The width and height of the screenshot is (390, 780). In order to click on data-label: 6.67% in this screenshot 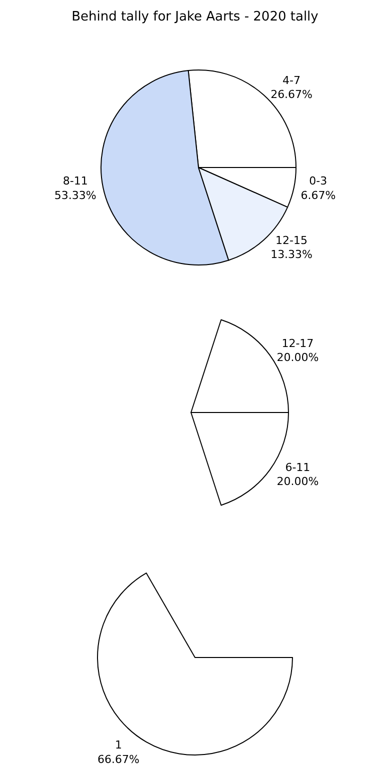, I will do `click(318, 195)`.